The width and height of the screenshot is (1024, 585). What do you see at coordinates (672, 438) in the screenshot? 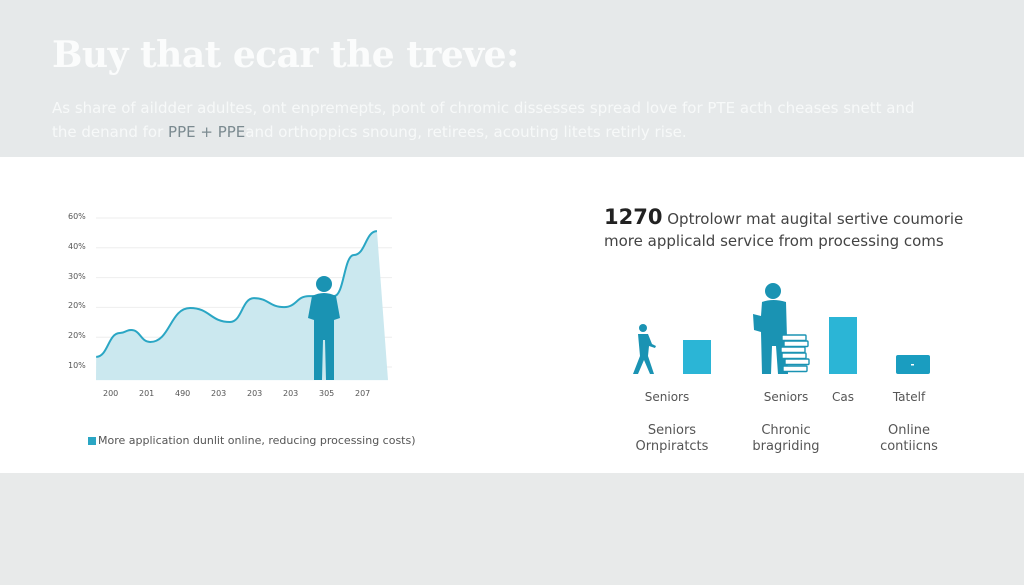
I see `group-label: Seniors Ornpiratcts` at bounding box center [672, 438].